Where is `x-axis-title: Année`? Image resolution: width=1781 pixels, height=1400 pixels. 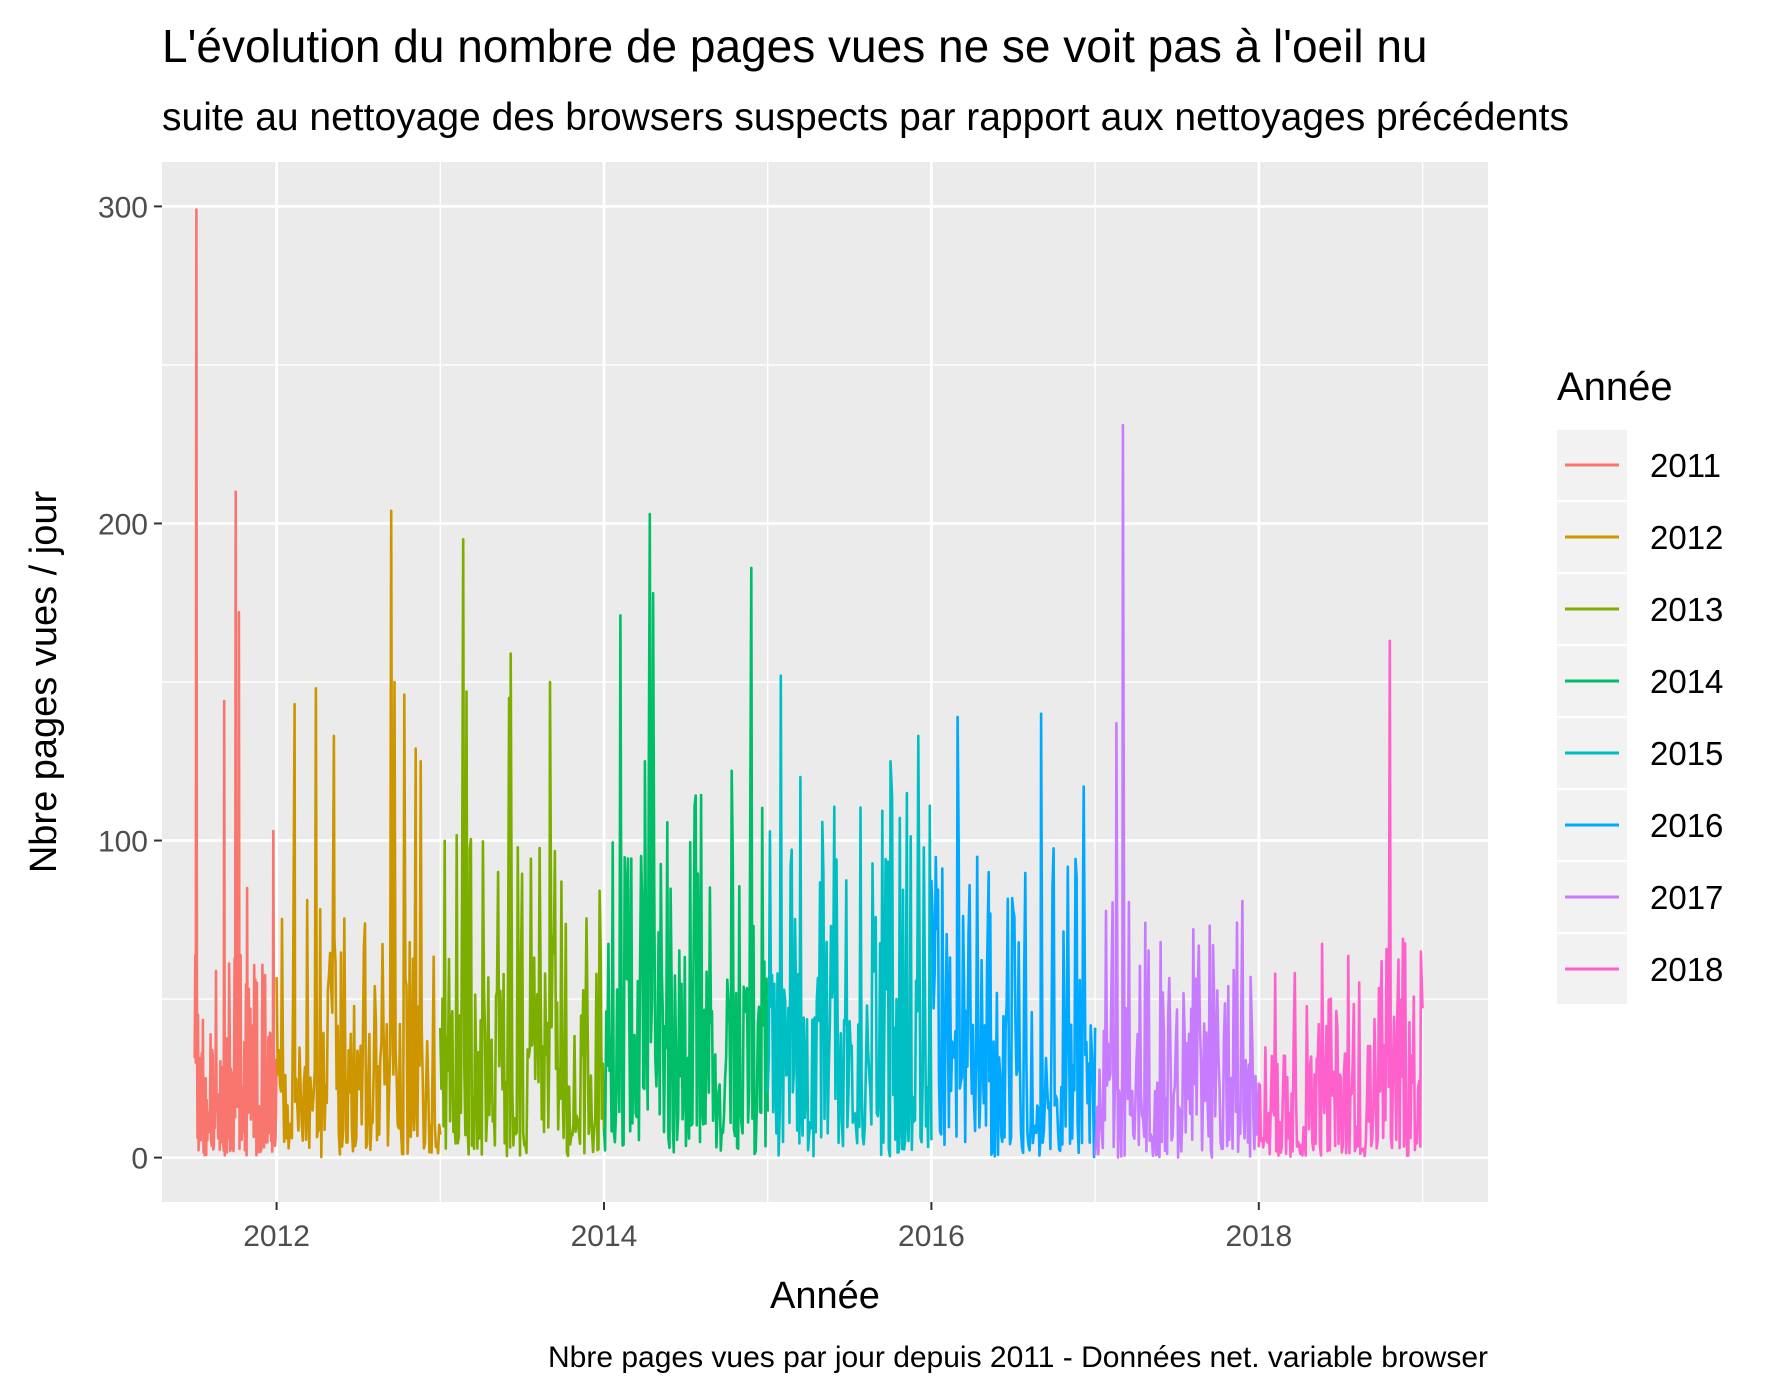
x-axis-title: Année is located at coordinates (825, 1296).